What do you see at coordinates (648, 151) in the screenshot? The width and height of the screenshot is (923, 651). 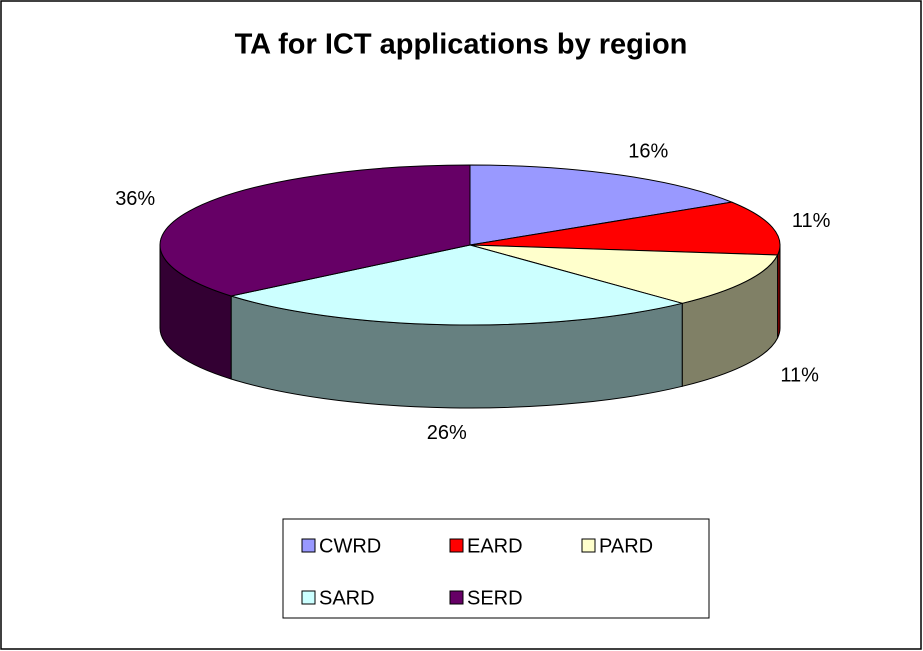 I see `data-label: 16%` at bounding box center [648, 151].